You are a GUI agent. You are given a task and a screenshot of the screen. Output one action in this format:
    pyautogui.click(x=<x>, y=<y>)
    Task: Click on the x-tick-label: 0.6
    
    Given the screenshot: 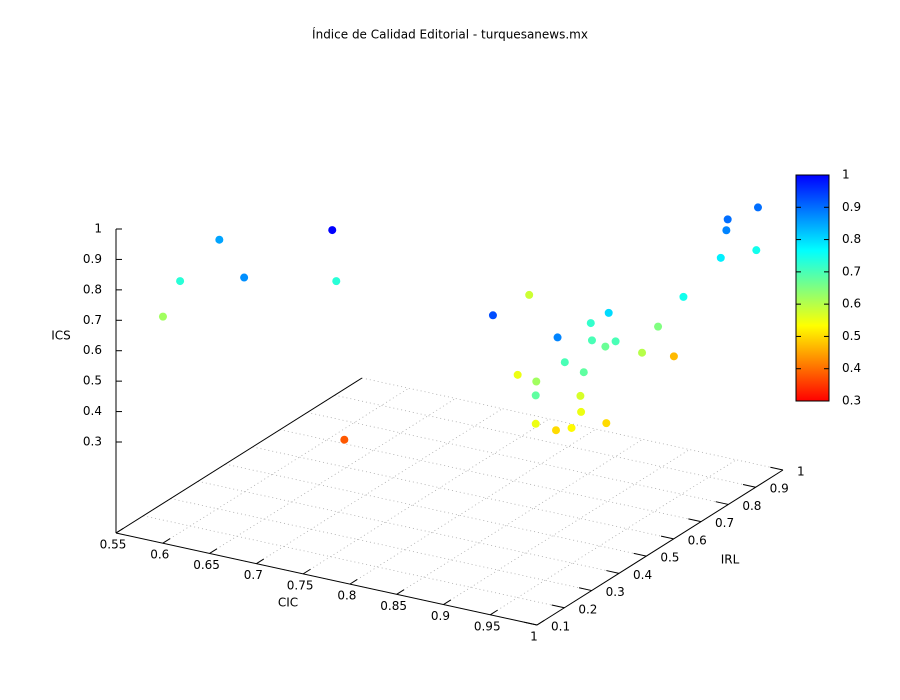 What is the action you would take?
    pyautogui.click(x=159, y=555)
    